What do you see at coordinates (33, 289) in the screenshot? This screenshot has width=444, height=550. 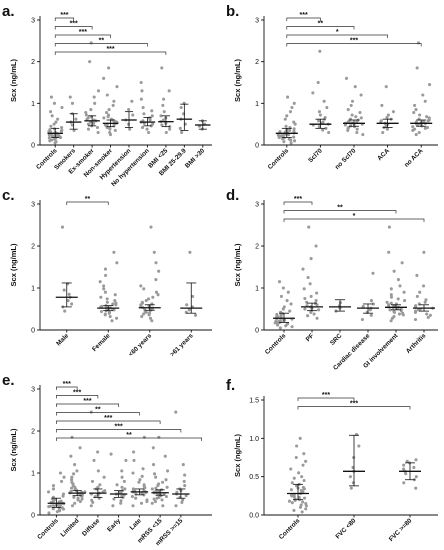 I see `y-tick-label: 1` at bounding box center [33, 289].